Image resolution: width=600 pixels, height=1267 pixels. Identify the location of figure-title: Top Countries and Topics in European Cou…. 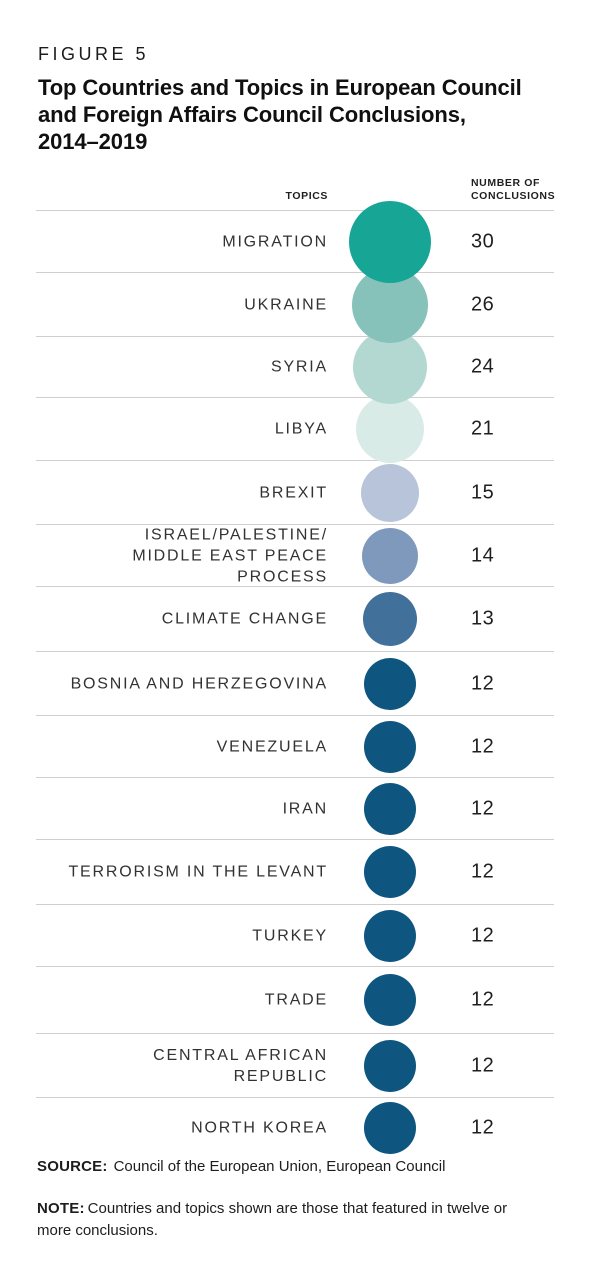
(280, 114).